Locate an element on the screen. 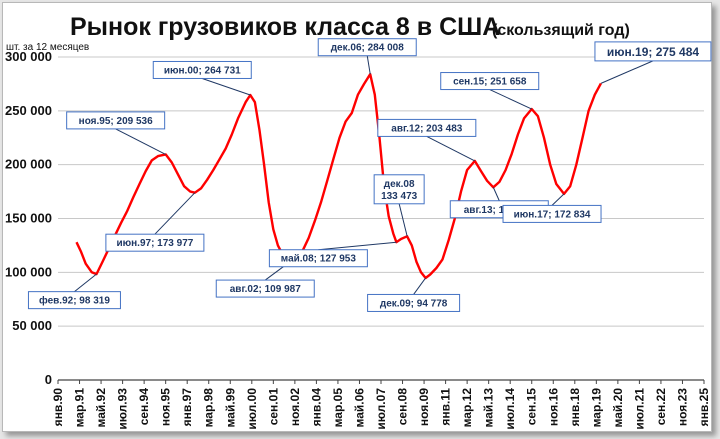  annotation-label: май.08; 127 953 is located at coordinates (319, 259).